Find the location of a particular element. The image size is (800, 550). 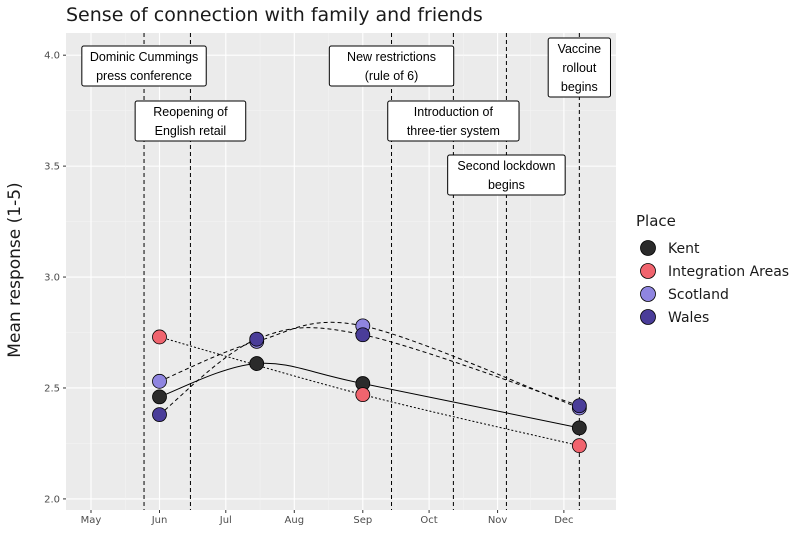

data-point-scotland is located at coordinates (159, 381).